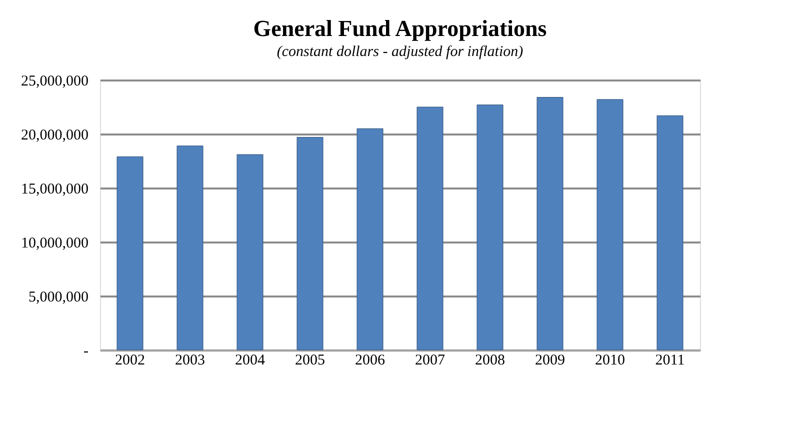 The width and height of the screenshot is (790, 447). Describe the element at coordinates (610, 360) in the screenshot. I see `x-tick-label: 2010` at that location.